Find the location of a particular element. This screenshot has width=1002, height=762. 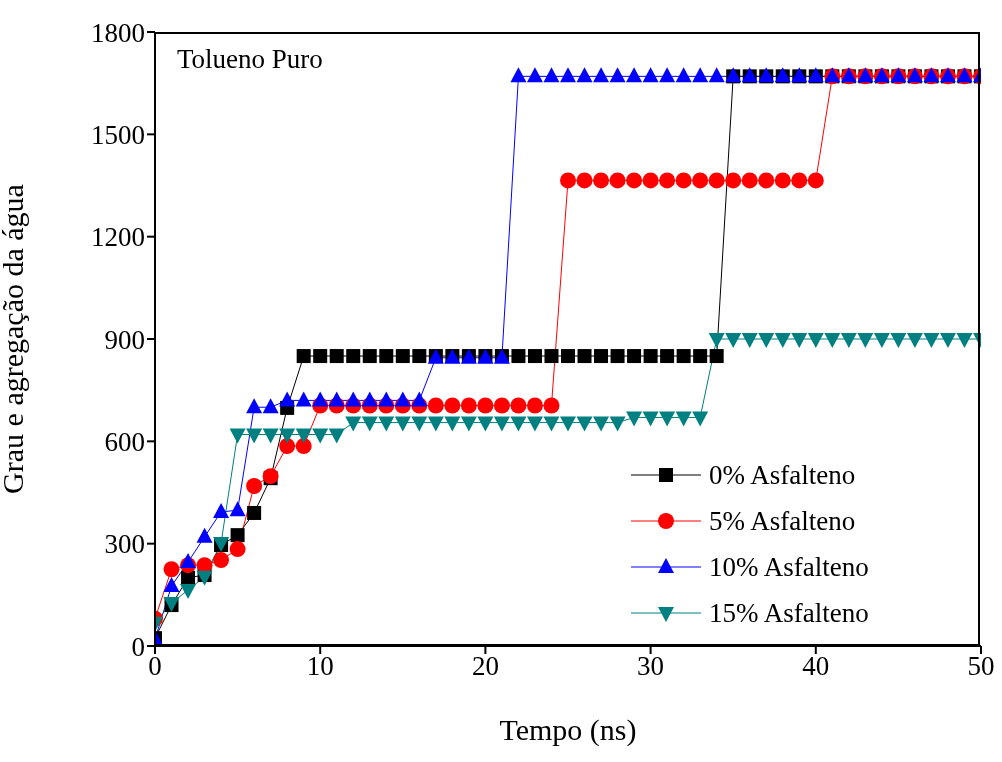

x-tick-label: 50 is located at coordinates (981, 666).